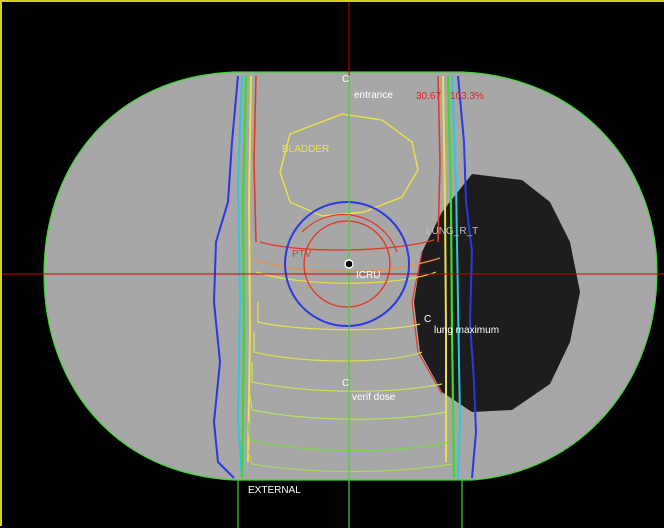 Image resolution: width=664 pixels, height=528 pixels. What do you see at coordinates (349, 436) in the screenshot?
I see `isodose-green-band` at bounding box center [349, 436].